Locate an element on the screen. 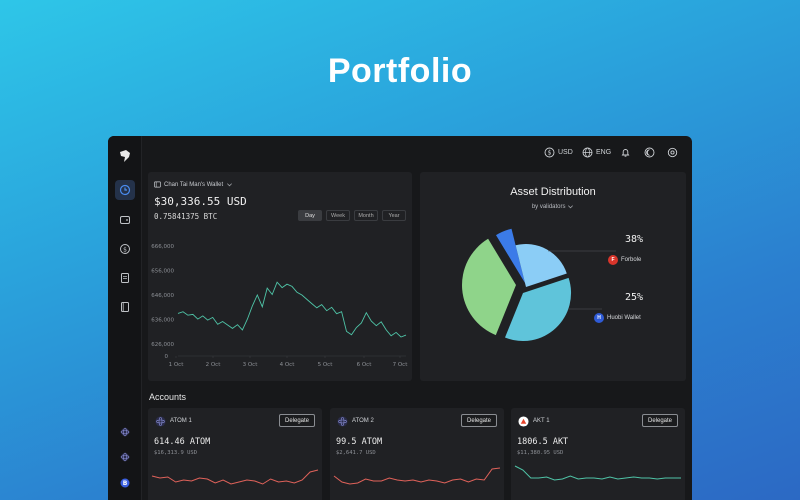 The height and width of the screenshot is (500, 800). sidebar-item-address-book is located at coordinates (125, 307).